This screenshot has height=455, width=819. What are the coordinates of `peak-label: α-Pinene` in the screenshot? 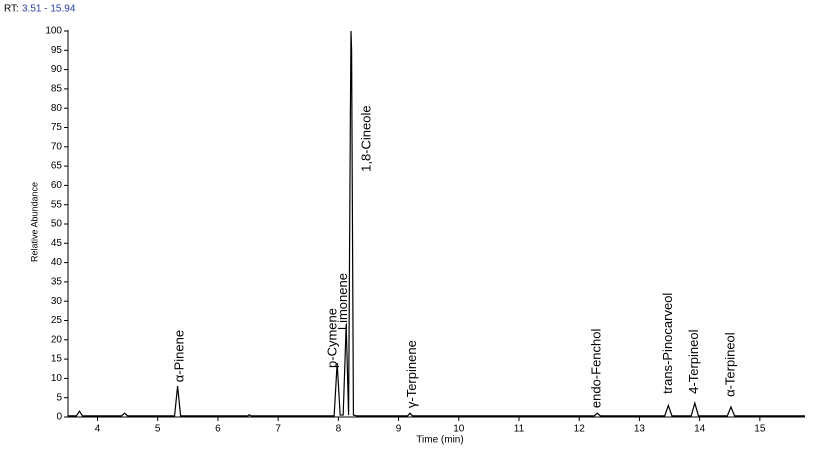 It's located at (178, 356).